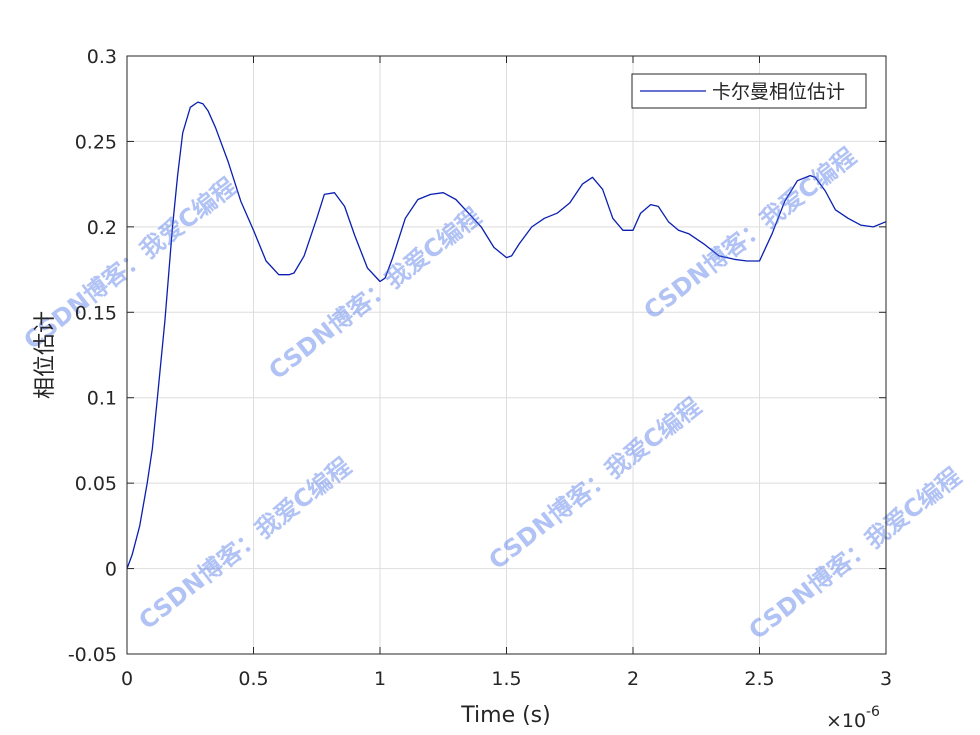 This screenshot has width=980, height=735. I want to click on x-tick-label: 2, so click(633, 679).